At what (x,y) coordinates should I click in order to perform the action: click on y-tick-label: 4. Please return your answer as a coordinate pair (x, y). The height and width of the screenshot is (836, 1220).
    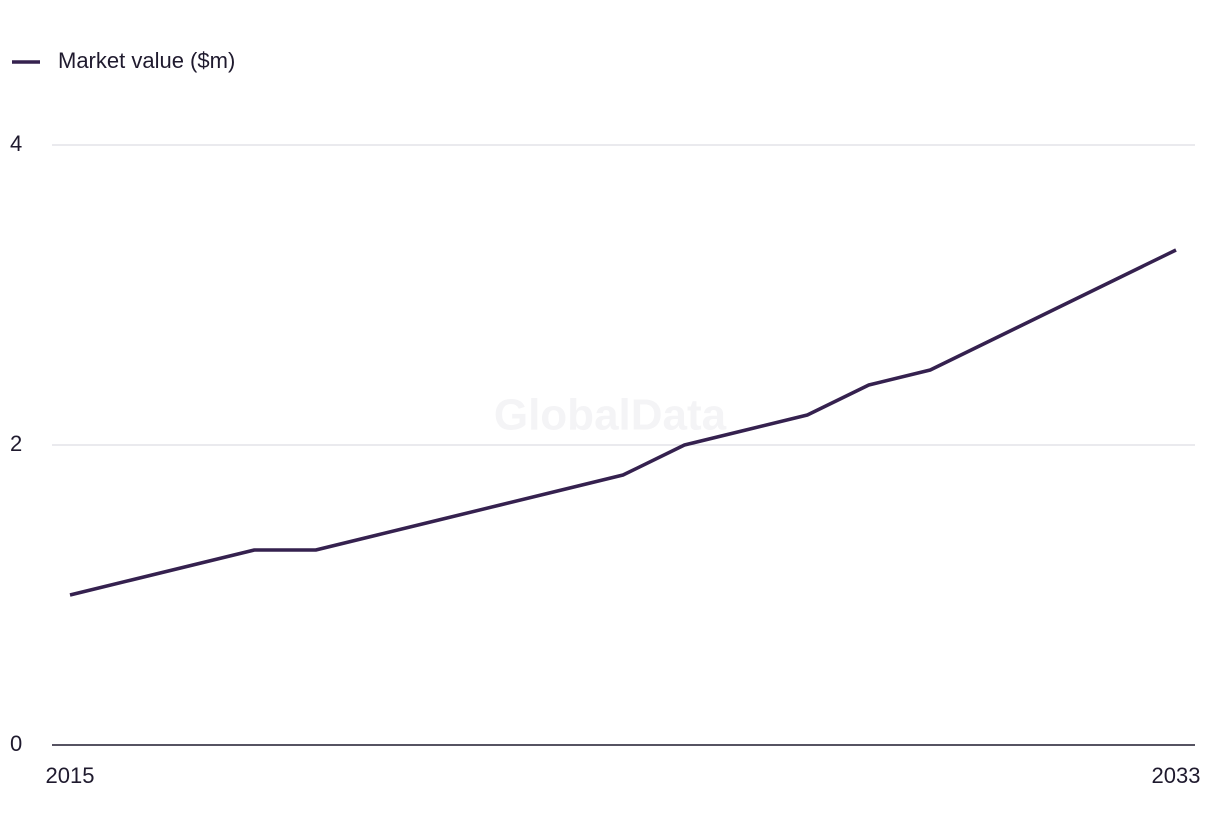
    Looking at the image, I should click on (16, 143).